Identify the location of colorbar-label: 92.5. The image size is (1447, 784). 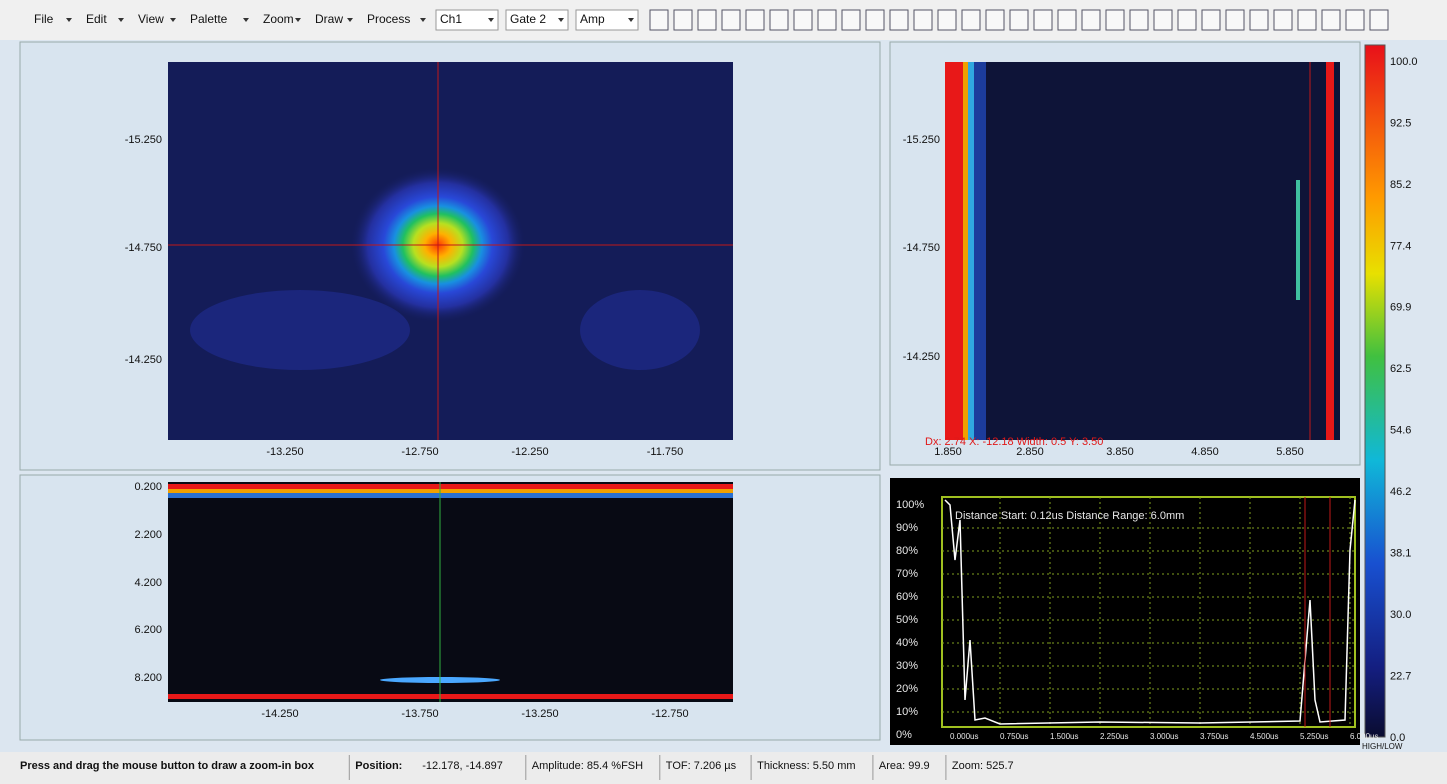
(1400, 123).